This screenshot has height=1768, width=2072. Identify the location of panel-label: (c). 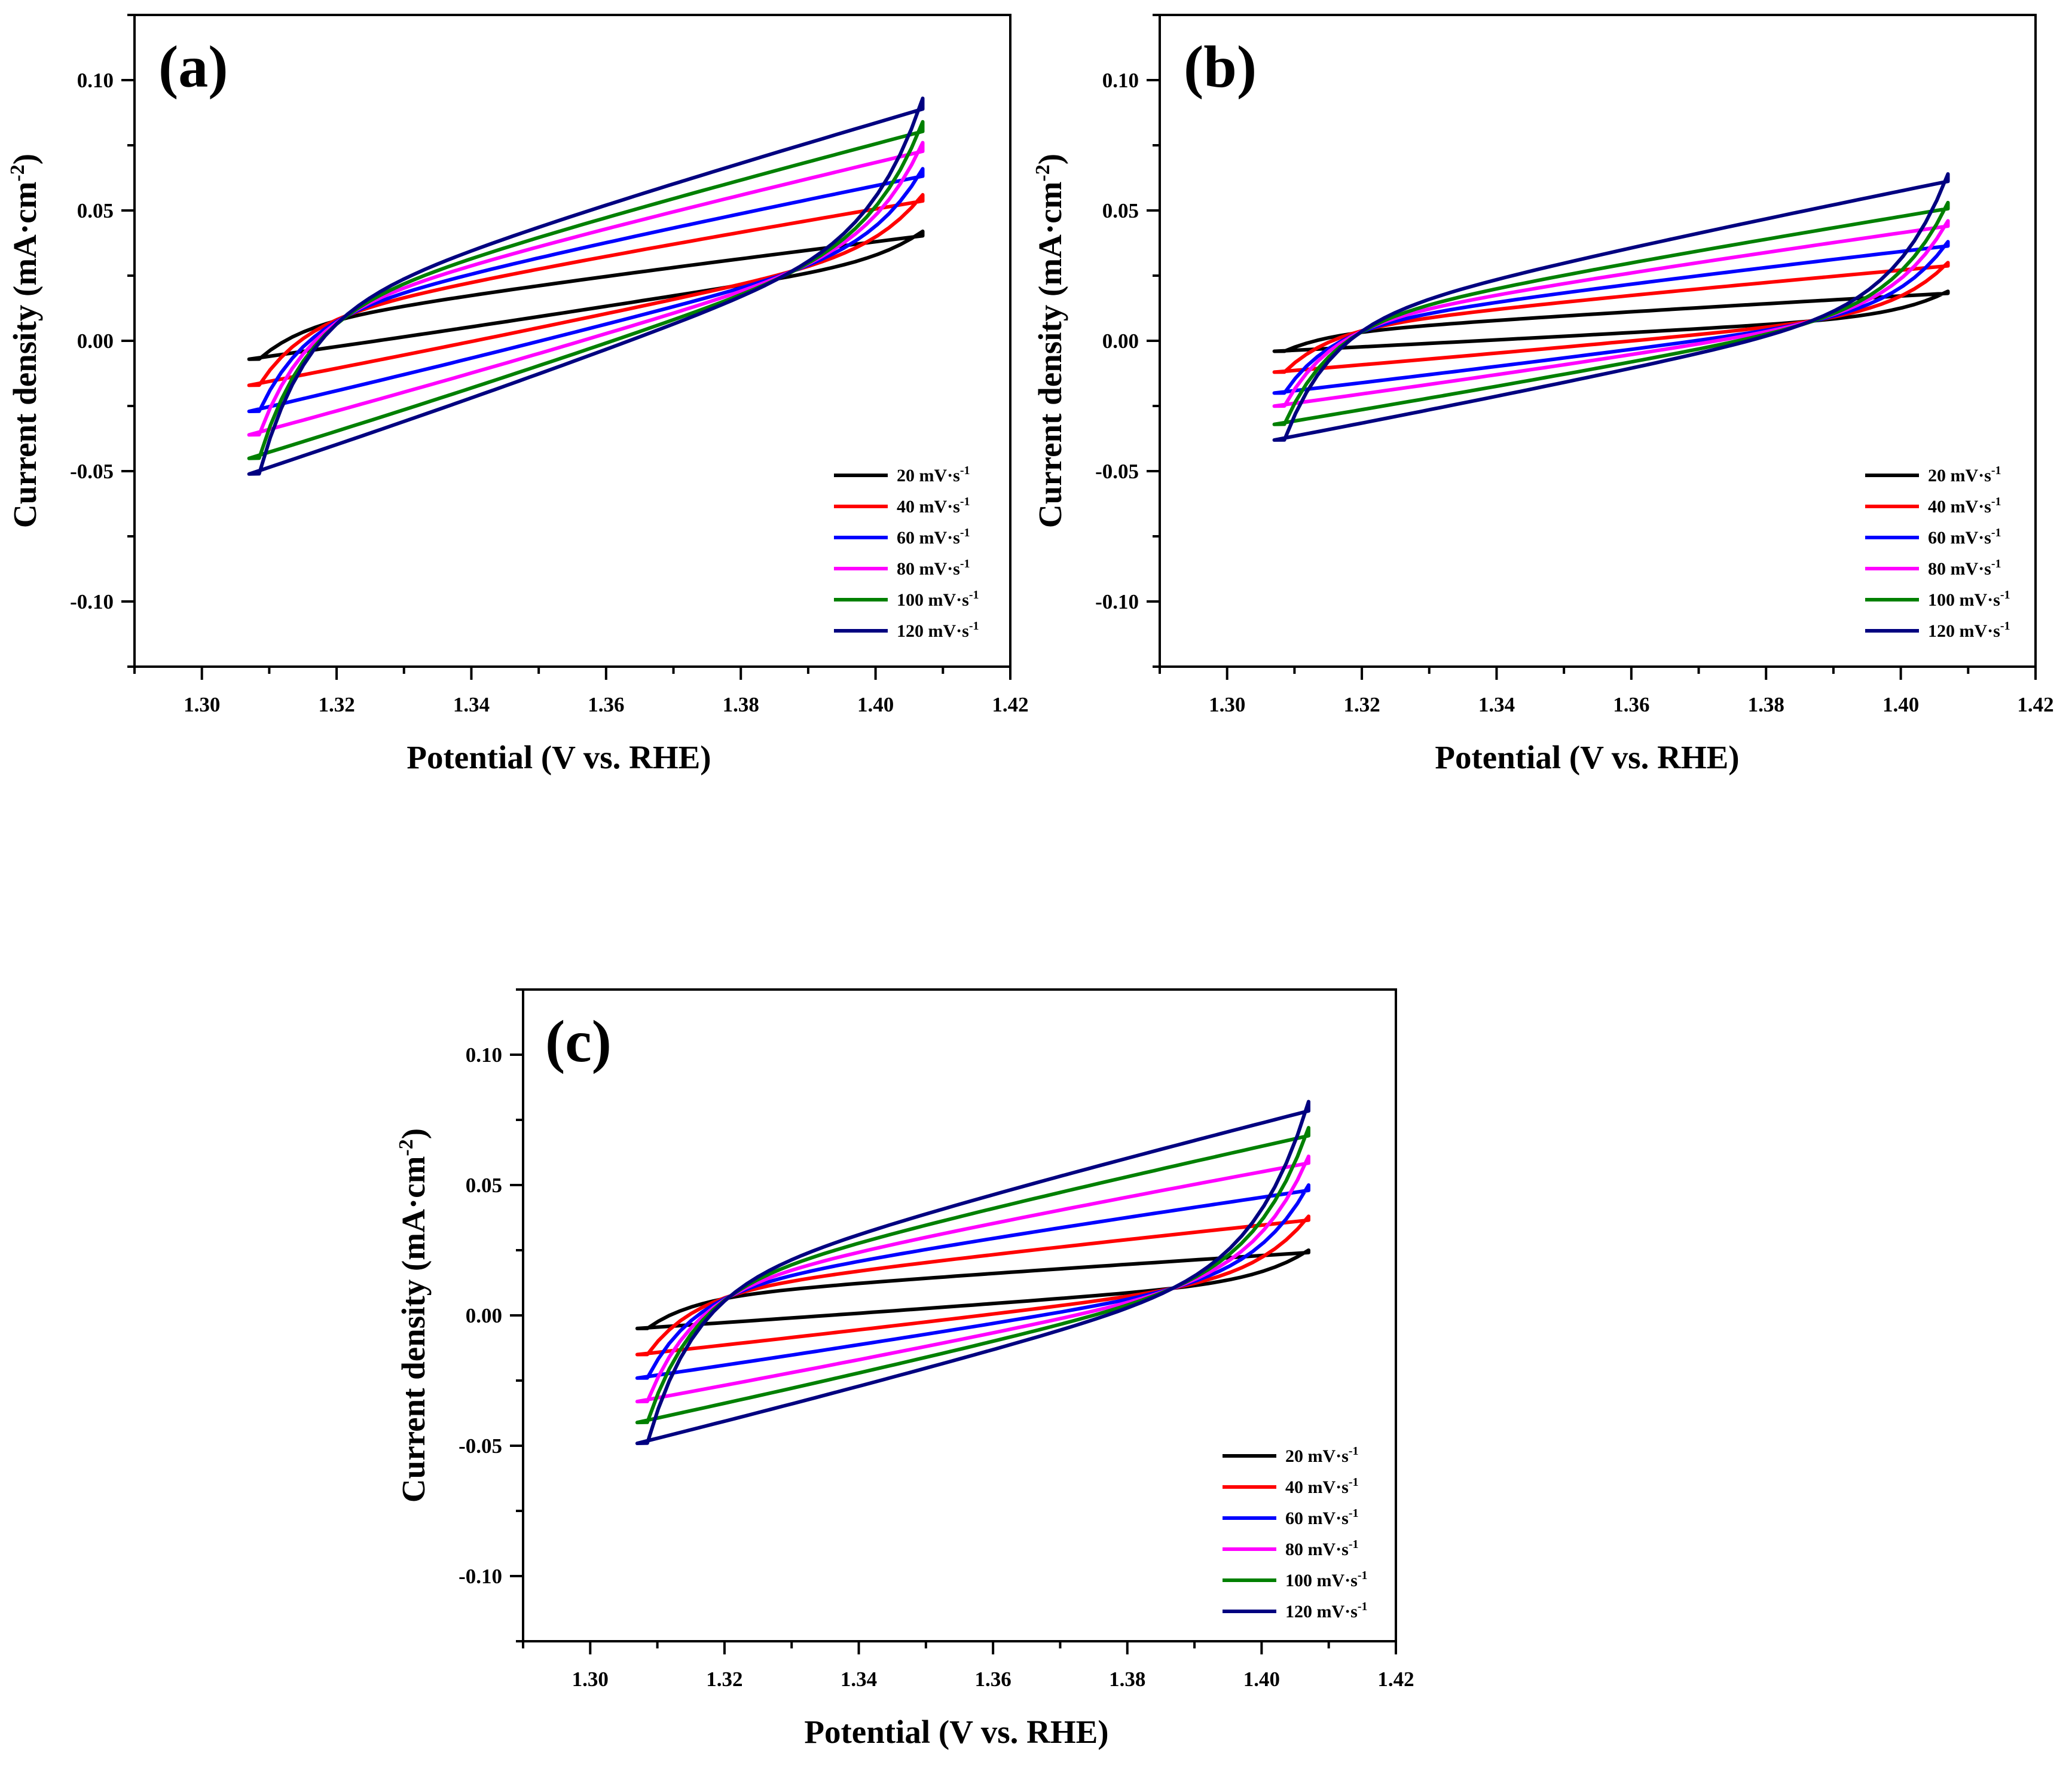
(578, 1041).